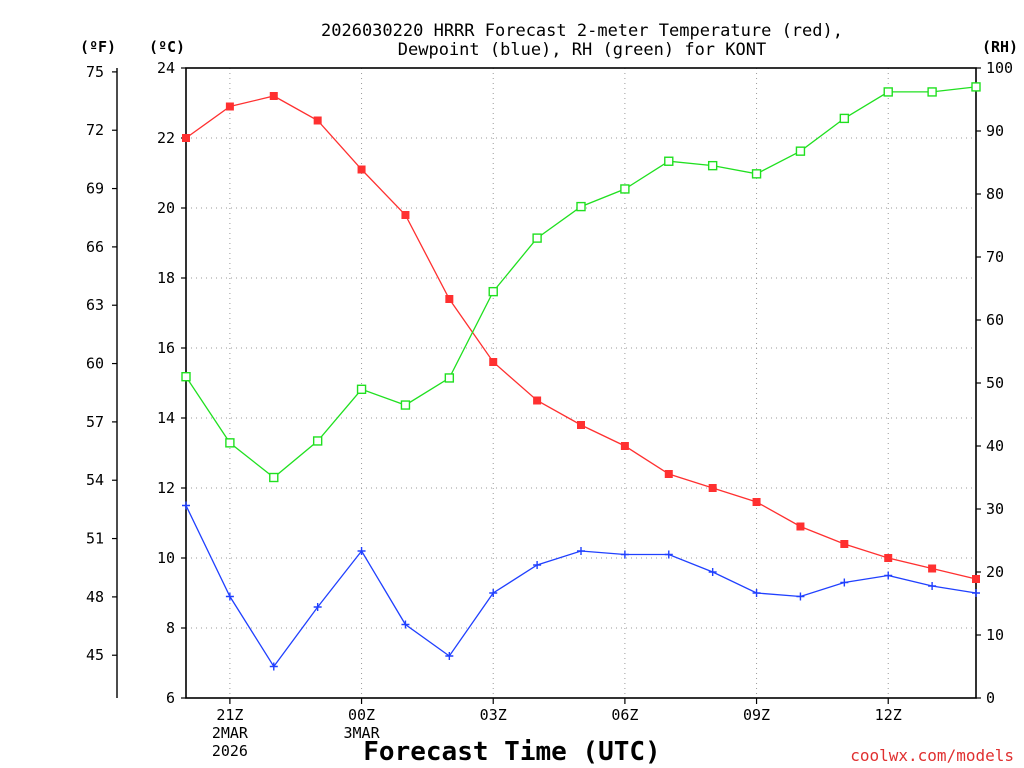  What do you see at coordinates (230, 751) in the screenshot?
I see `x-tick-label: 2026` at bounding box center [230, 751].